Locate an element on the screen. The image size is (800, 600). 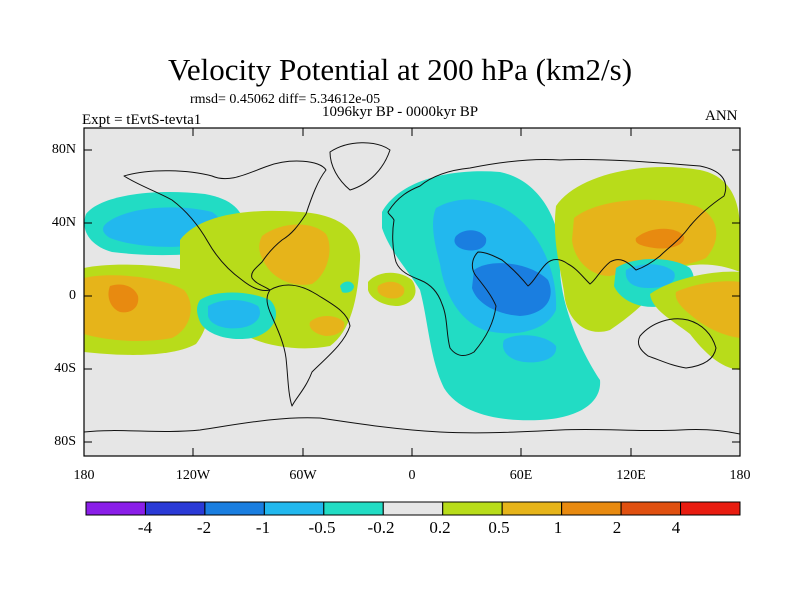
contour-sw-pacific-pos-mid is located at coordinates (707, 309).